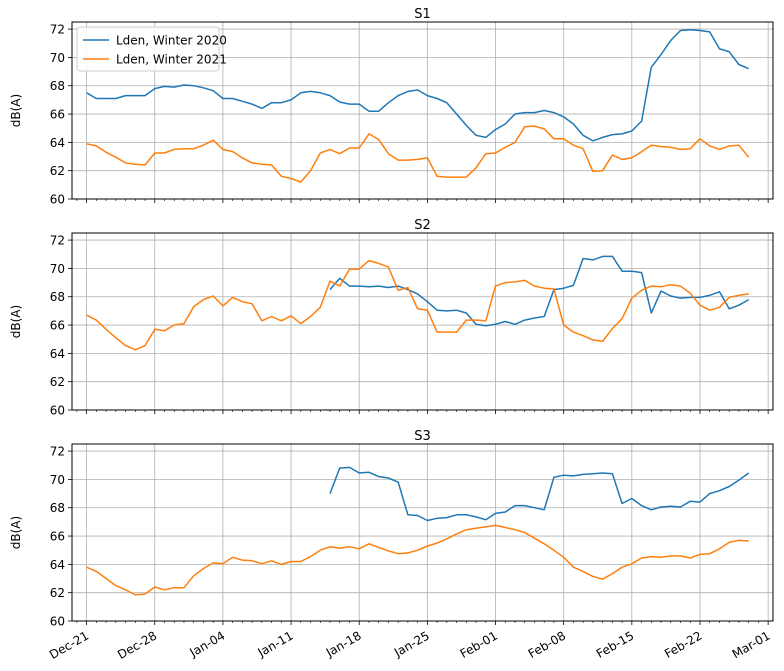  What do you see at coordinates (422, 14) in the screenshot?
I see `panel-title: S1` at bounding box center [422, 14].